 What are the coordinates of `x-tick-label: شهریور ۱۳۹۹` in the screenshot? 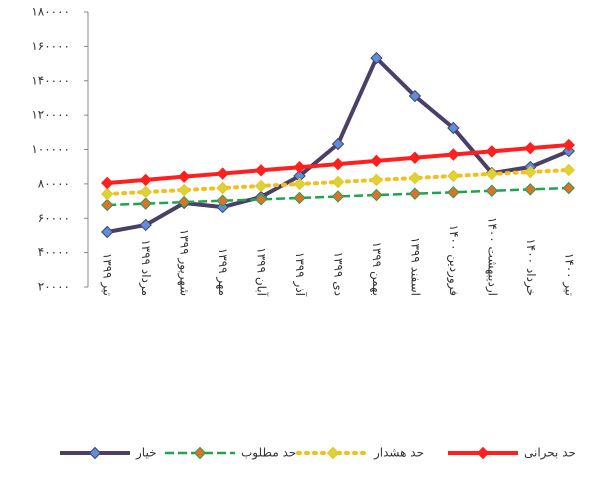 It's located at (184, 262).